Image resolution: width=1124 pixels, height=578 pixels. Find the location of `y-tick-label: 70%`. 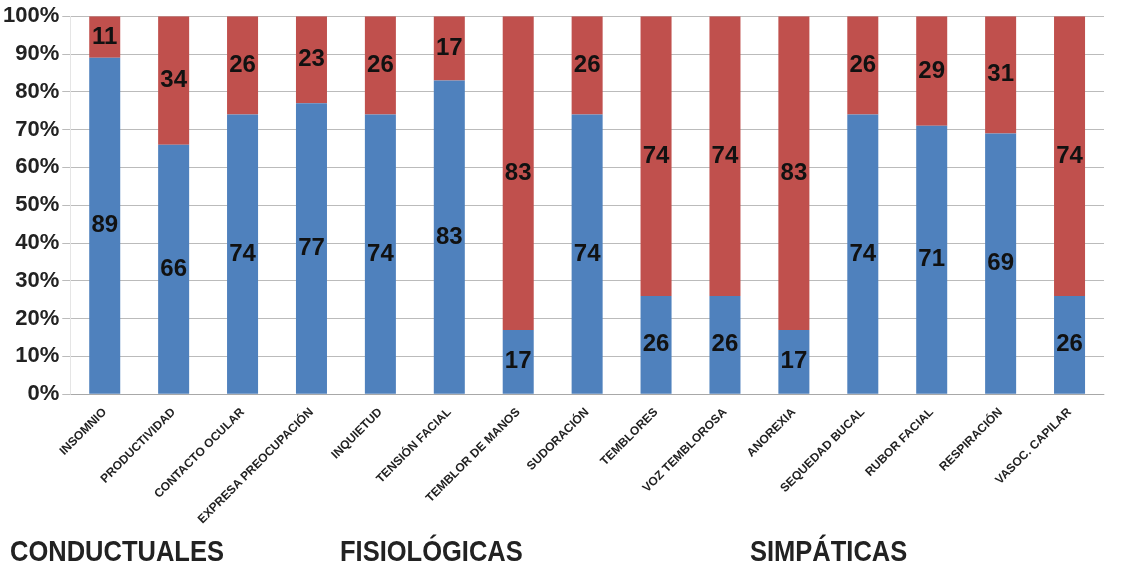

y-tick-label: 70% is located at coordinates (37, 128).